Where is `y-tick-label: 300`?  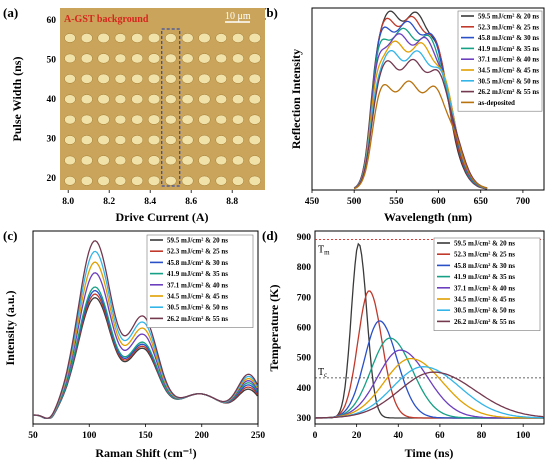
y-tick-label: 300 is located at coordinates (304, 419).